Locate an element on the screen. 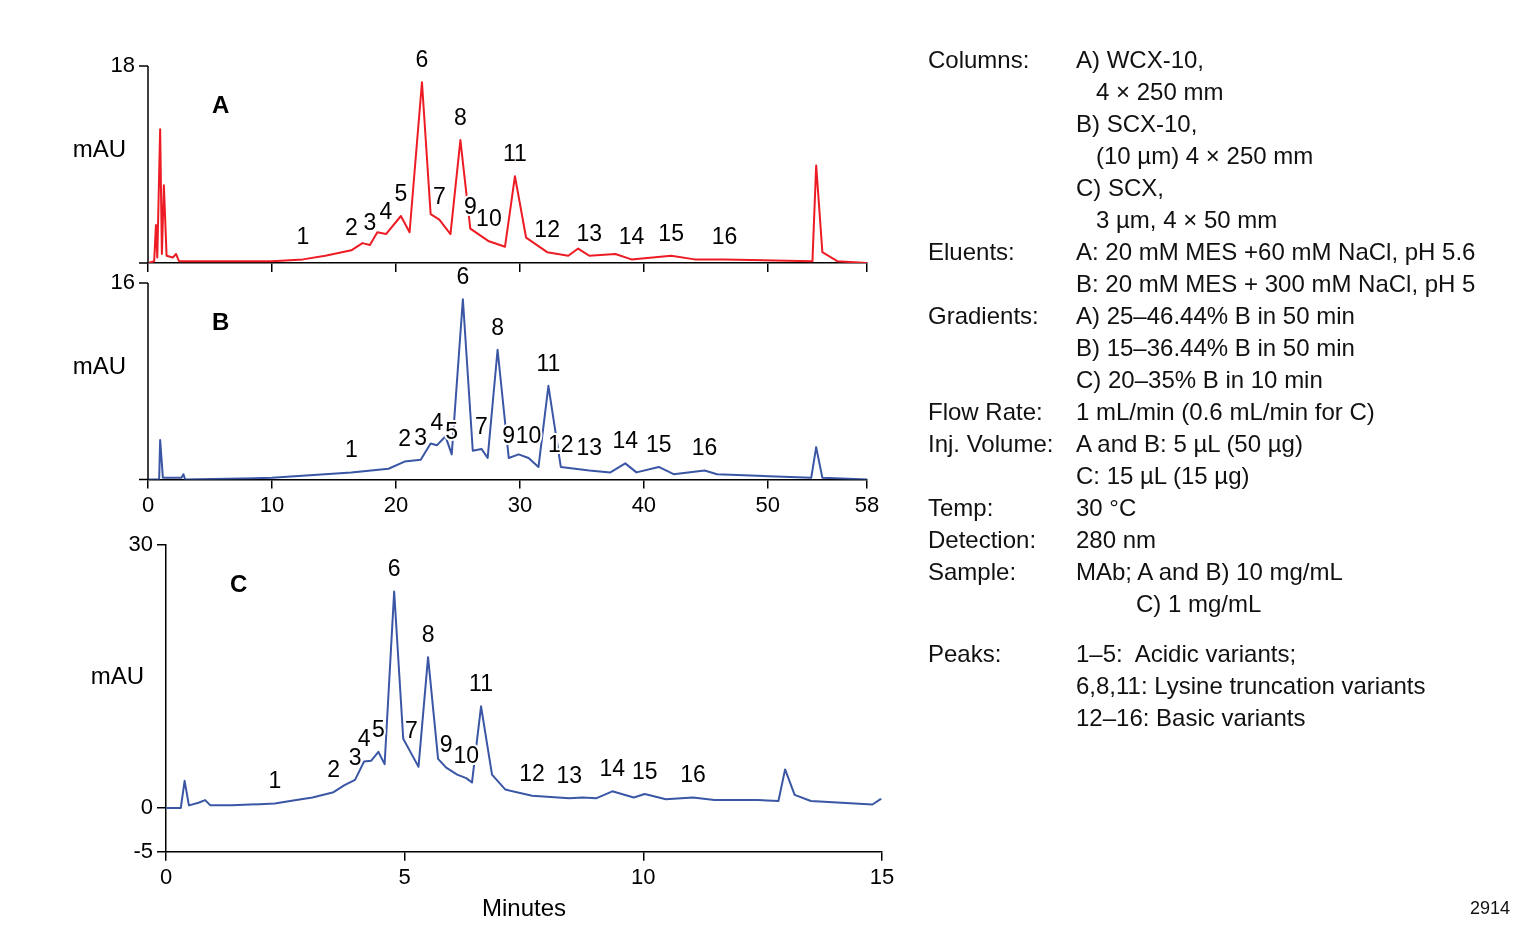  annotation: B is located at coordinates (221, 321).